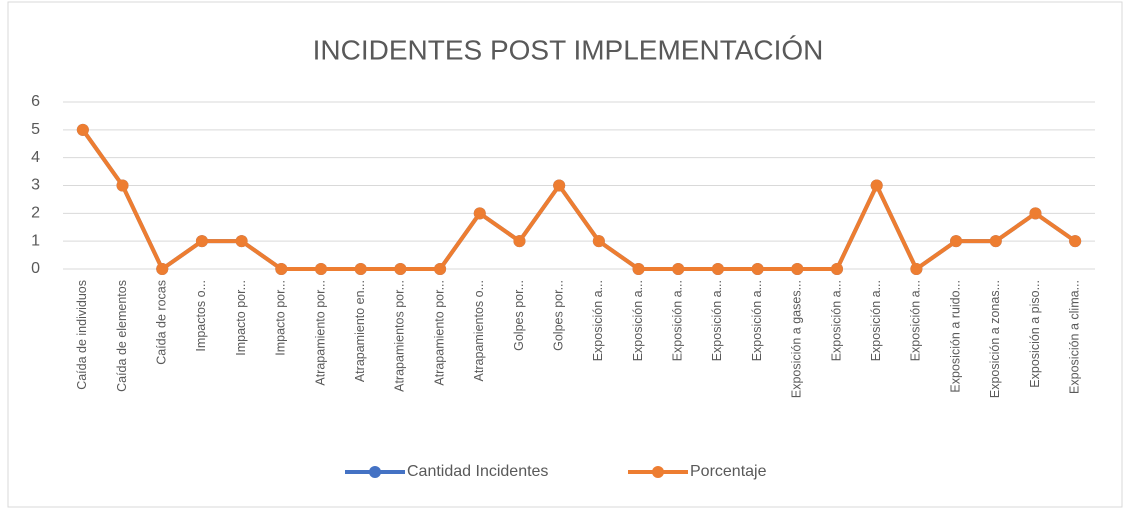 Image resolution: width=1131 pixels, height=509 pixels. Describe the element at coordinates (122, 336) in the screenshot. I see `x-tick-label: Caída de elementos` at that location.